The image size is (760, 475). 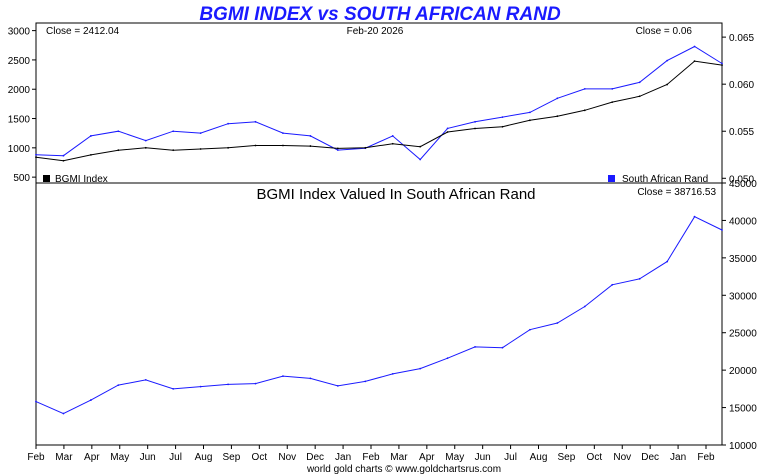 I want to click on date-label: Feb-20 2026, so click(x=375, y=31).